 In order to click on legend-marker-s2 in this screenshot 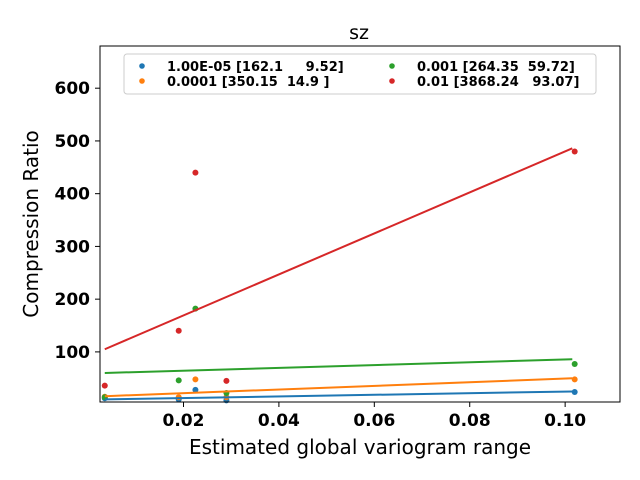, I will do `click(392, 66)`.